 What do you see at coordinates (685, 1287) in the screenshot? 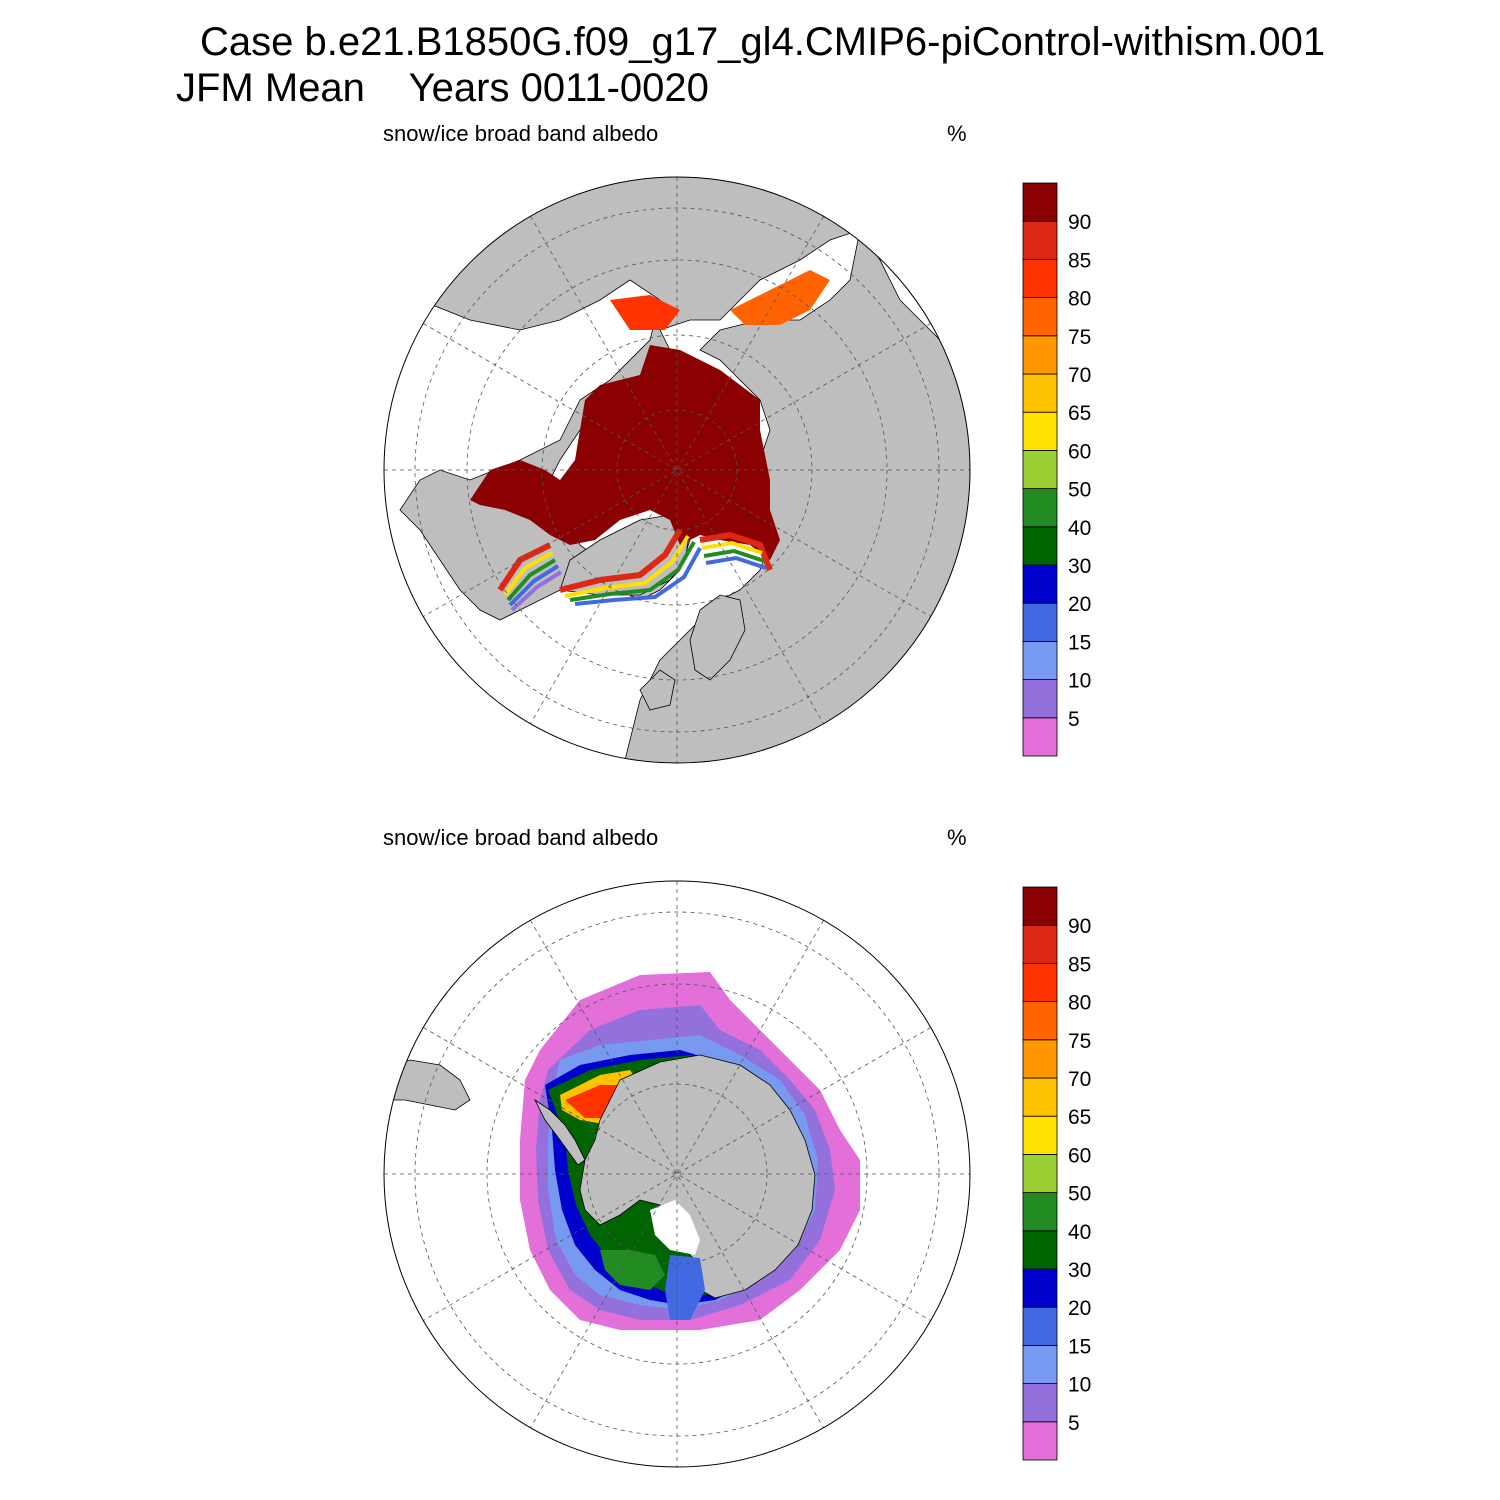
I see `sh-ice-ross-blue` at bounding box center [685, 1287].